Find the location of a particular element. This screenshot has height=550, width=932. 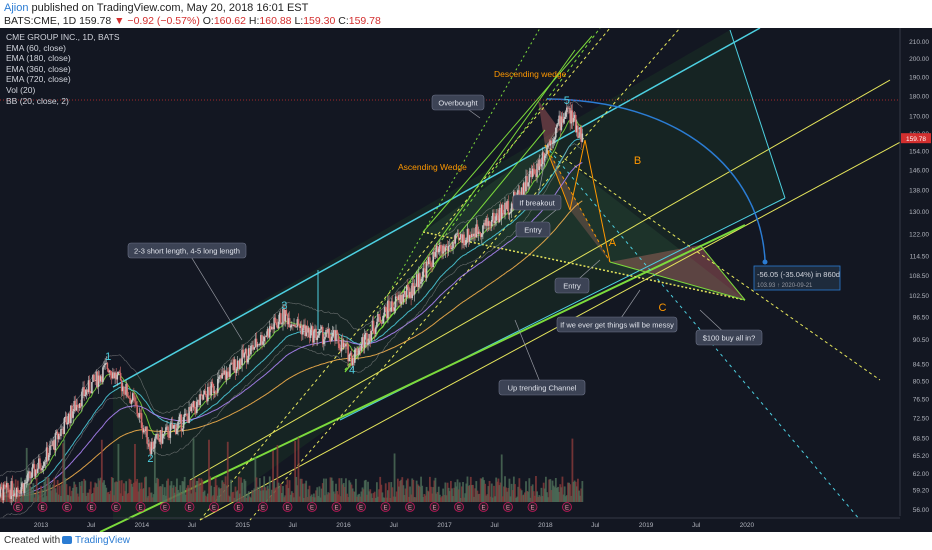

legend-item: EMA (360, close) is located at coordinates (38, 68).